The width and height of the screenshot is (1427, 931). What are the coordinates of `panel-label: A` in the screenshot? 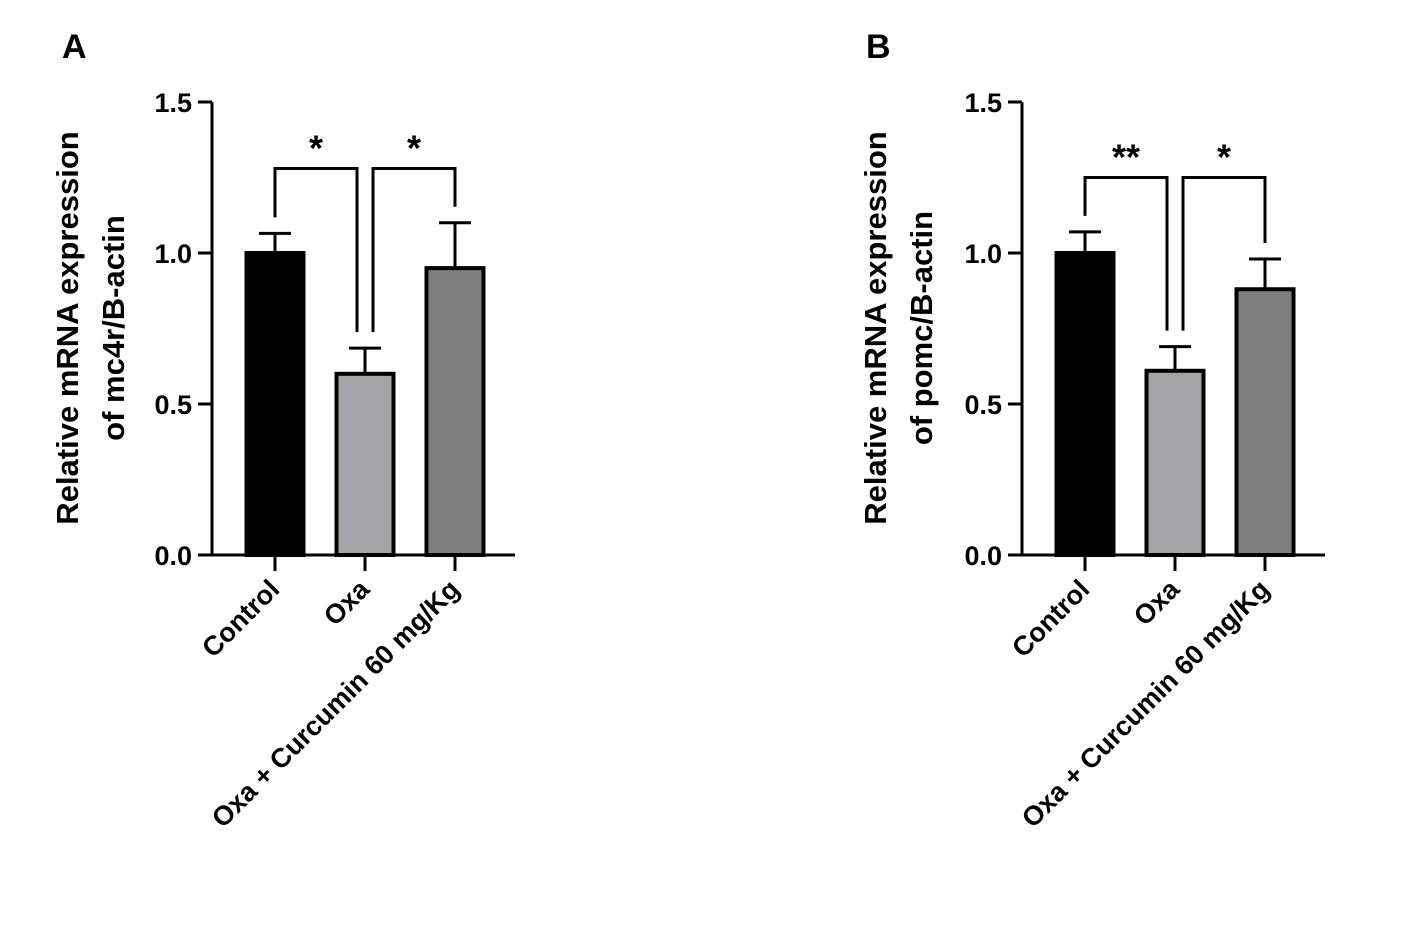 It's located at (74, 47).